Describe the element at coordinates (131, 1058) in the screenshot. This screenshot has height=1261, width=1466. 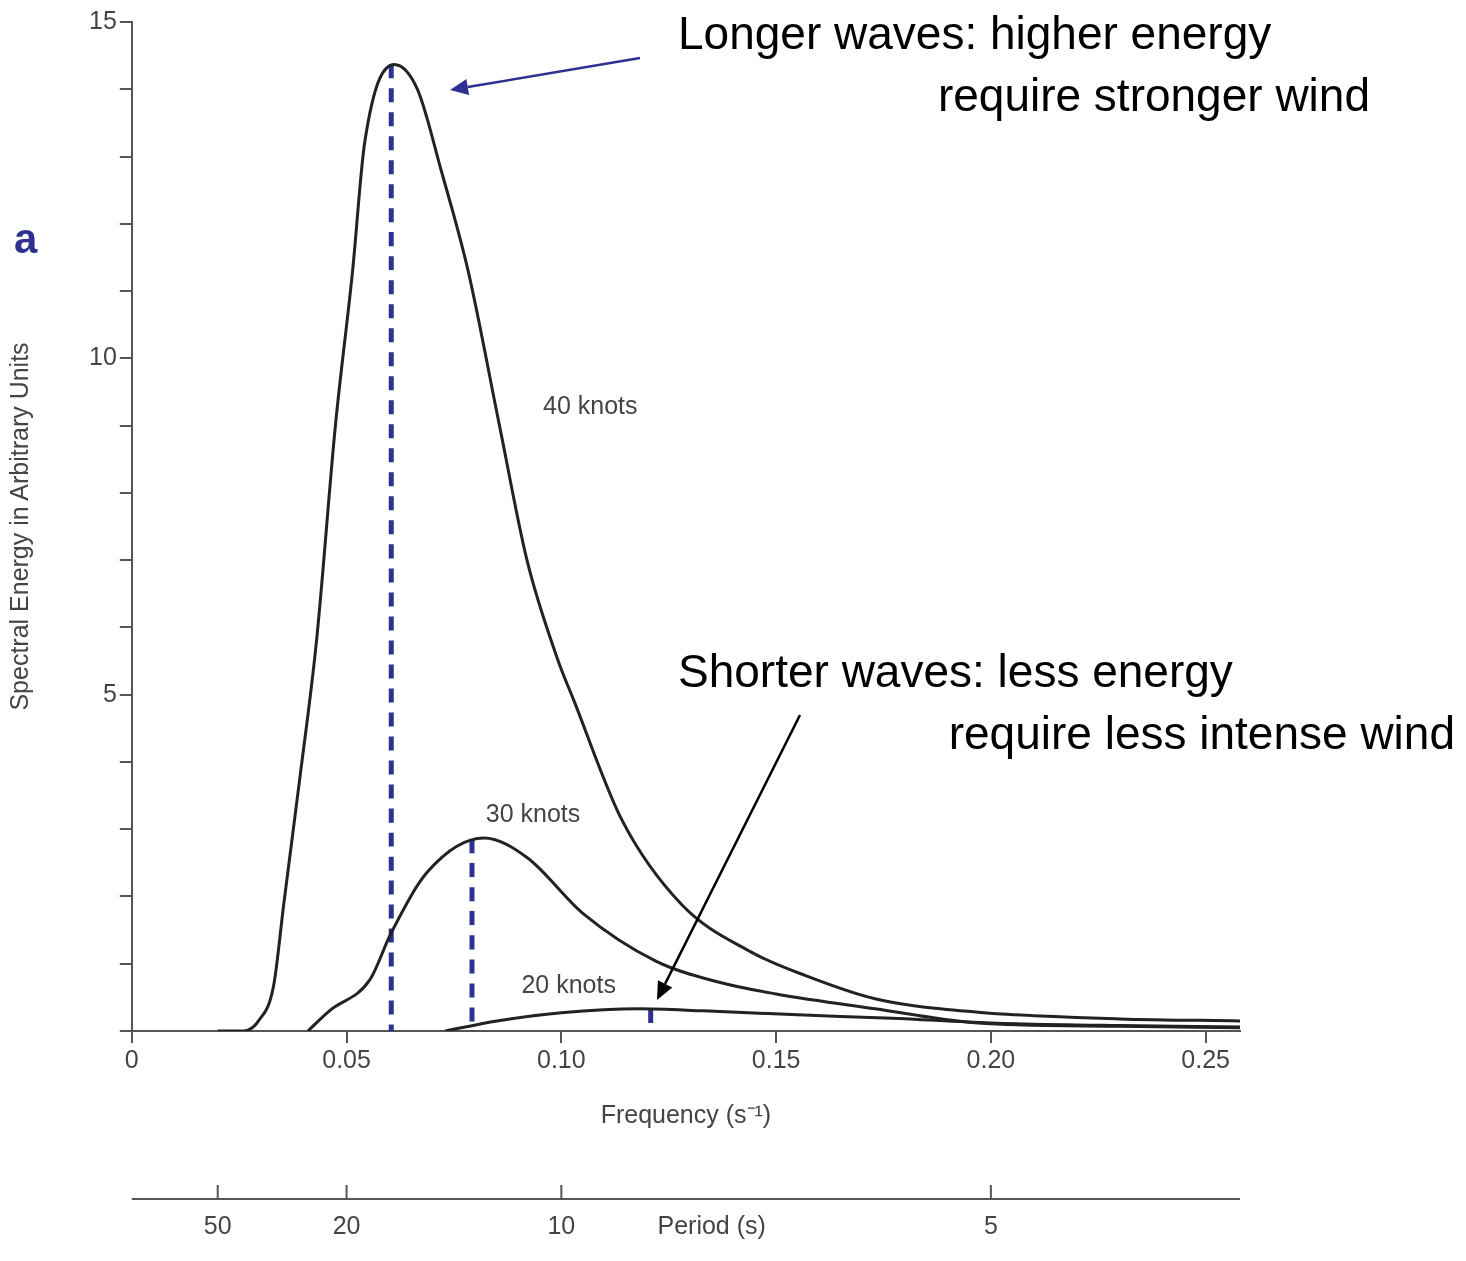
I see `x-tick-label: 0` at that location.